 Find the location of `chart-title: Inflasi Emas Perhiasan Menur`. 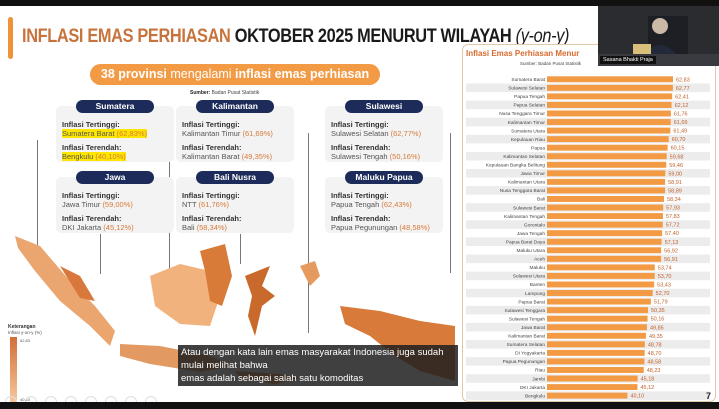

chart-title: Inflasi Emas Perhiasan Menur is located at coordinates (523, 53).